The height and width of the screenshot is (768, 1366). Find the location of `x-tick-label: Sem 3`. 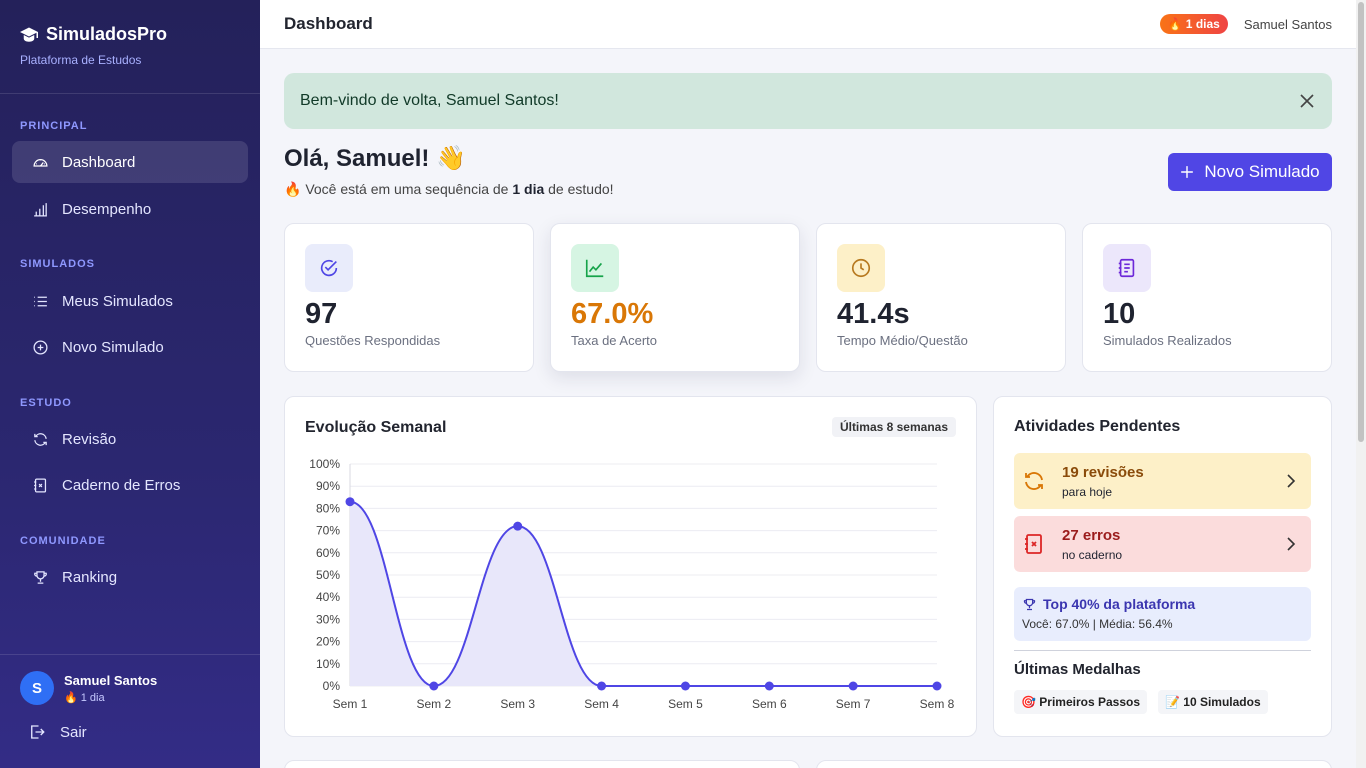

x-tick-label: Sem 3 is located at coordinates (517, 704).